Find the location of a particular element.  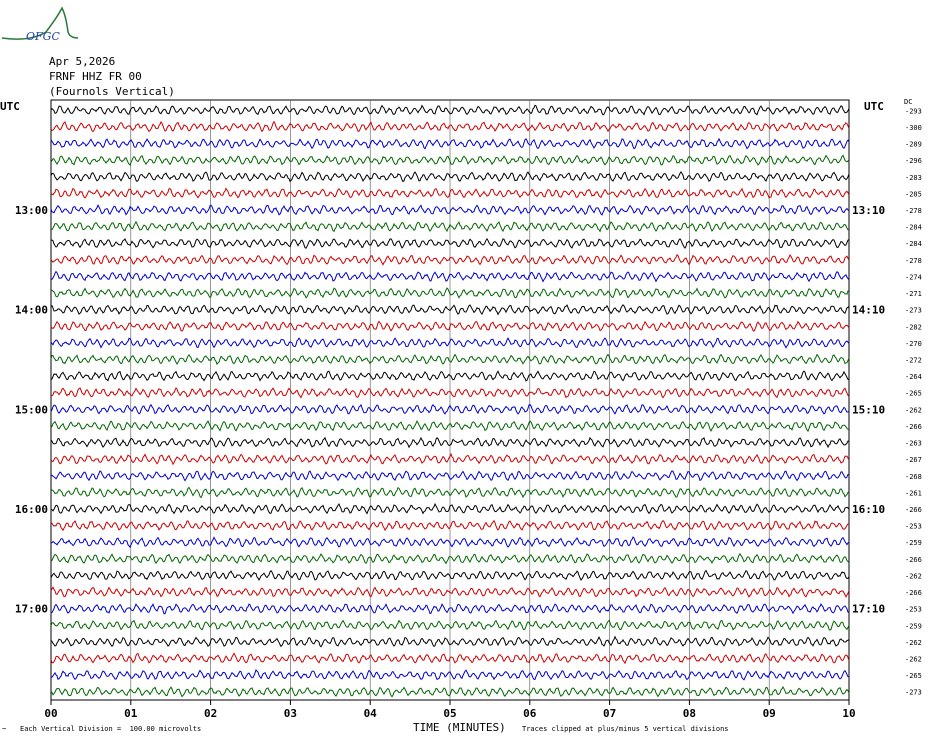

dc-offset-label: -270 is located at coordinates (913, 344).